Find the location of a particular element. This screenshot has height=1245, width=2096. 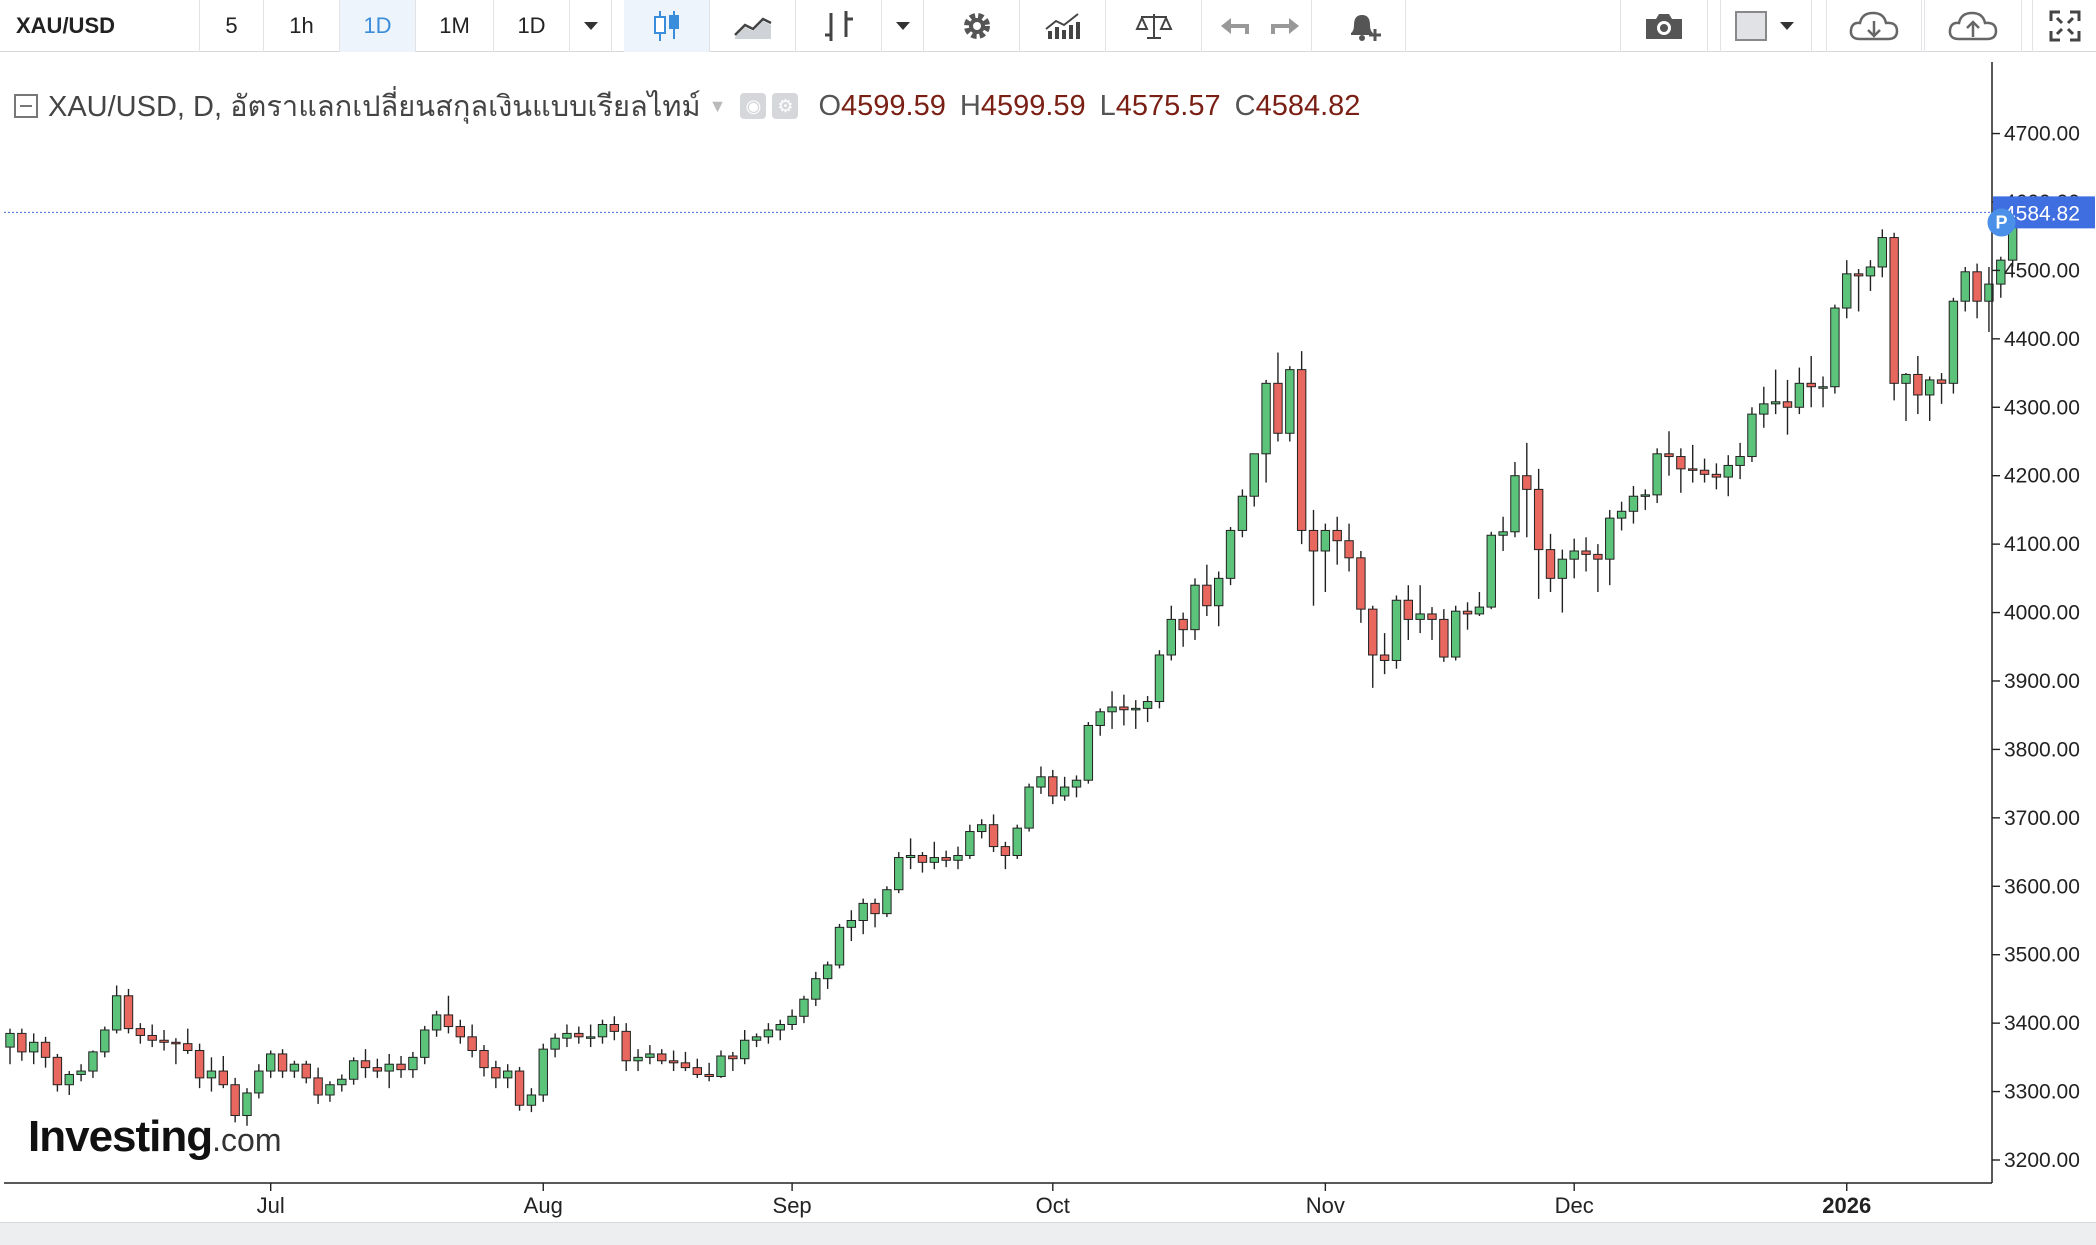

save-layout-button is located at coordinates (1973, 26).